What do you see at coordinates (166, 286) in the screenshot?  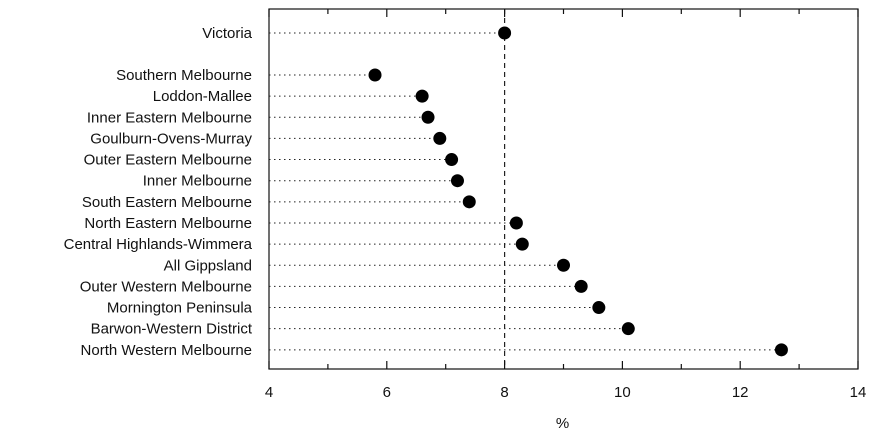 I see `category-label: Outer Western Melbourne` at bounding box center [166, 286].